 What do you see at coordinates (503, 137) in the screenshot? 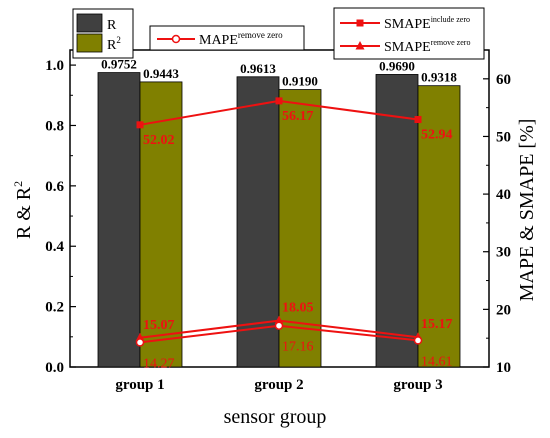
I see `y-right-tick-label: 50` at bounding box center [503, 137].